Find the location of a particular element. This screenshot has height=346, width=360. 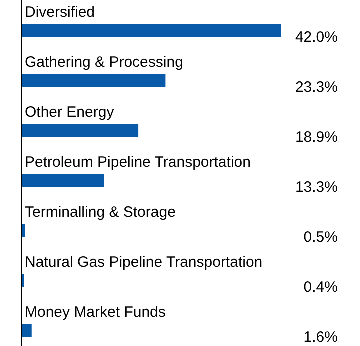

data-label: 0.4% is located at coordinates (321, 287).